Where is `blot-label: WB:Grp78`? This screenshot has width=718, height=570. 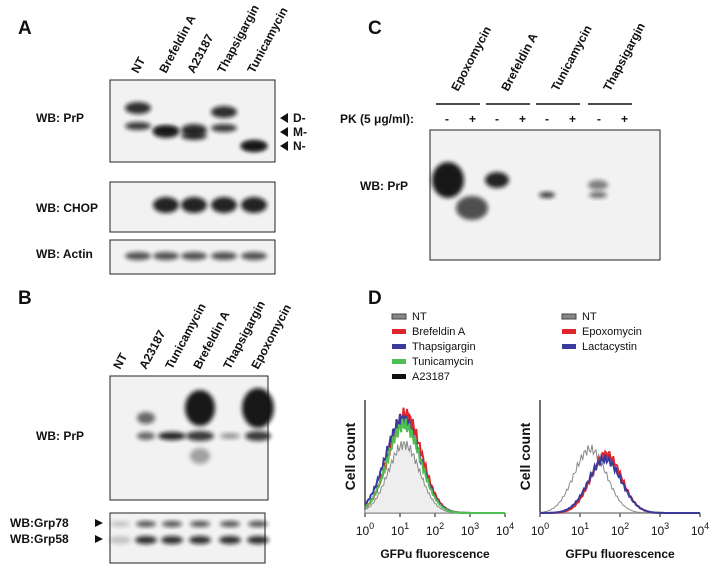 blot-label: WB:Grp78 is located at coordinates (39, 523).